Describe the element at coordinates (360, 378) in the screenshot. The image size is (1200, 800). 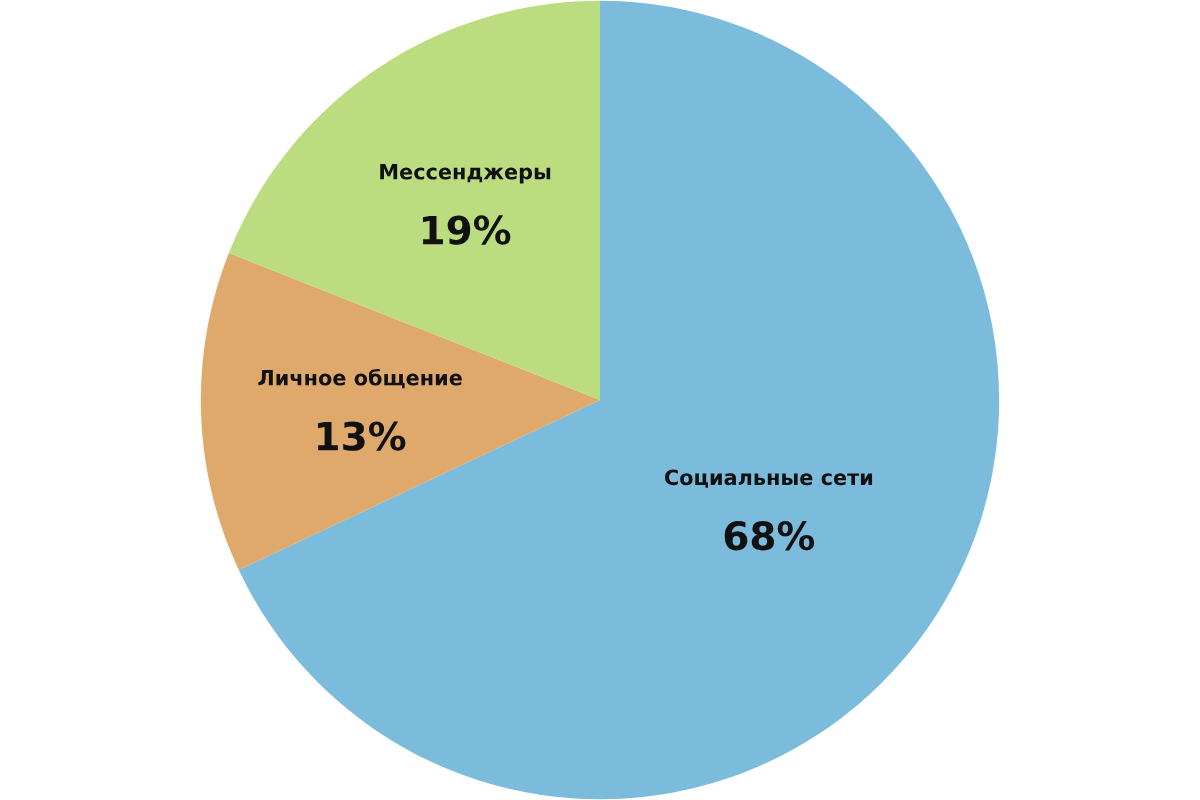
I see `slice-label: Личное общение` at that location.